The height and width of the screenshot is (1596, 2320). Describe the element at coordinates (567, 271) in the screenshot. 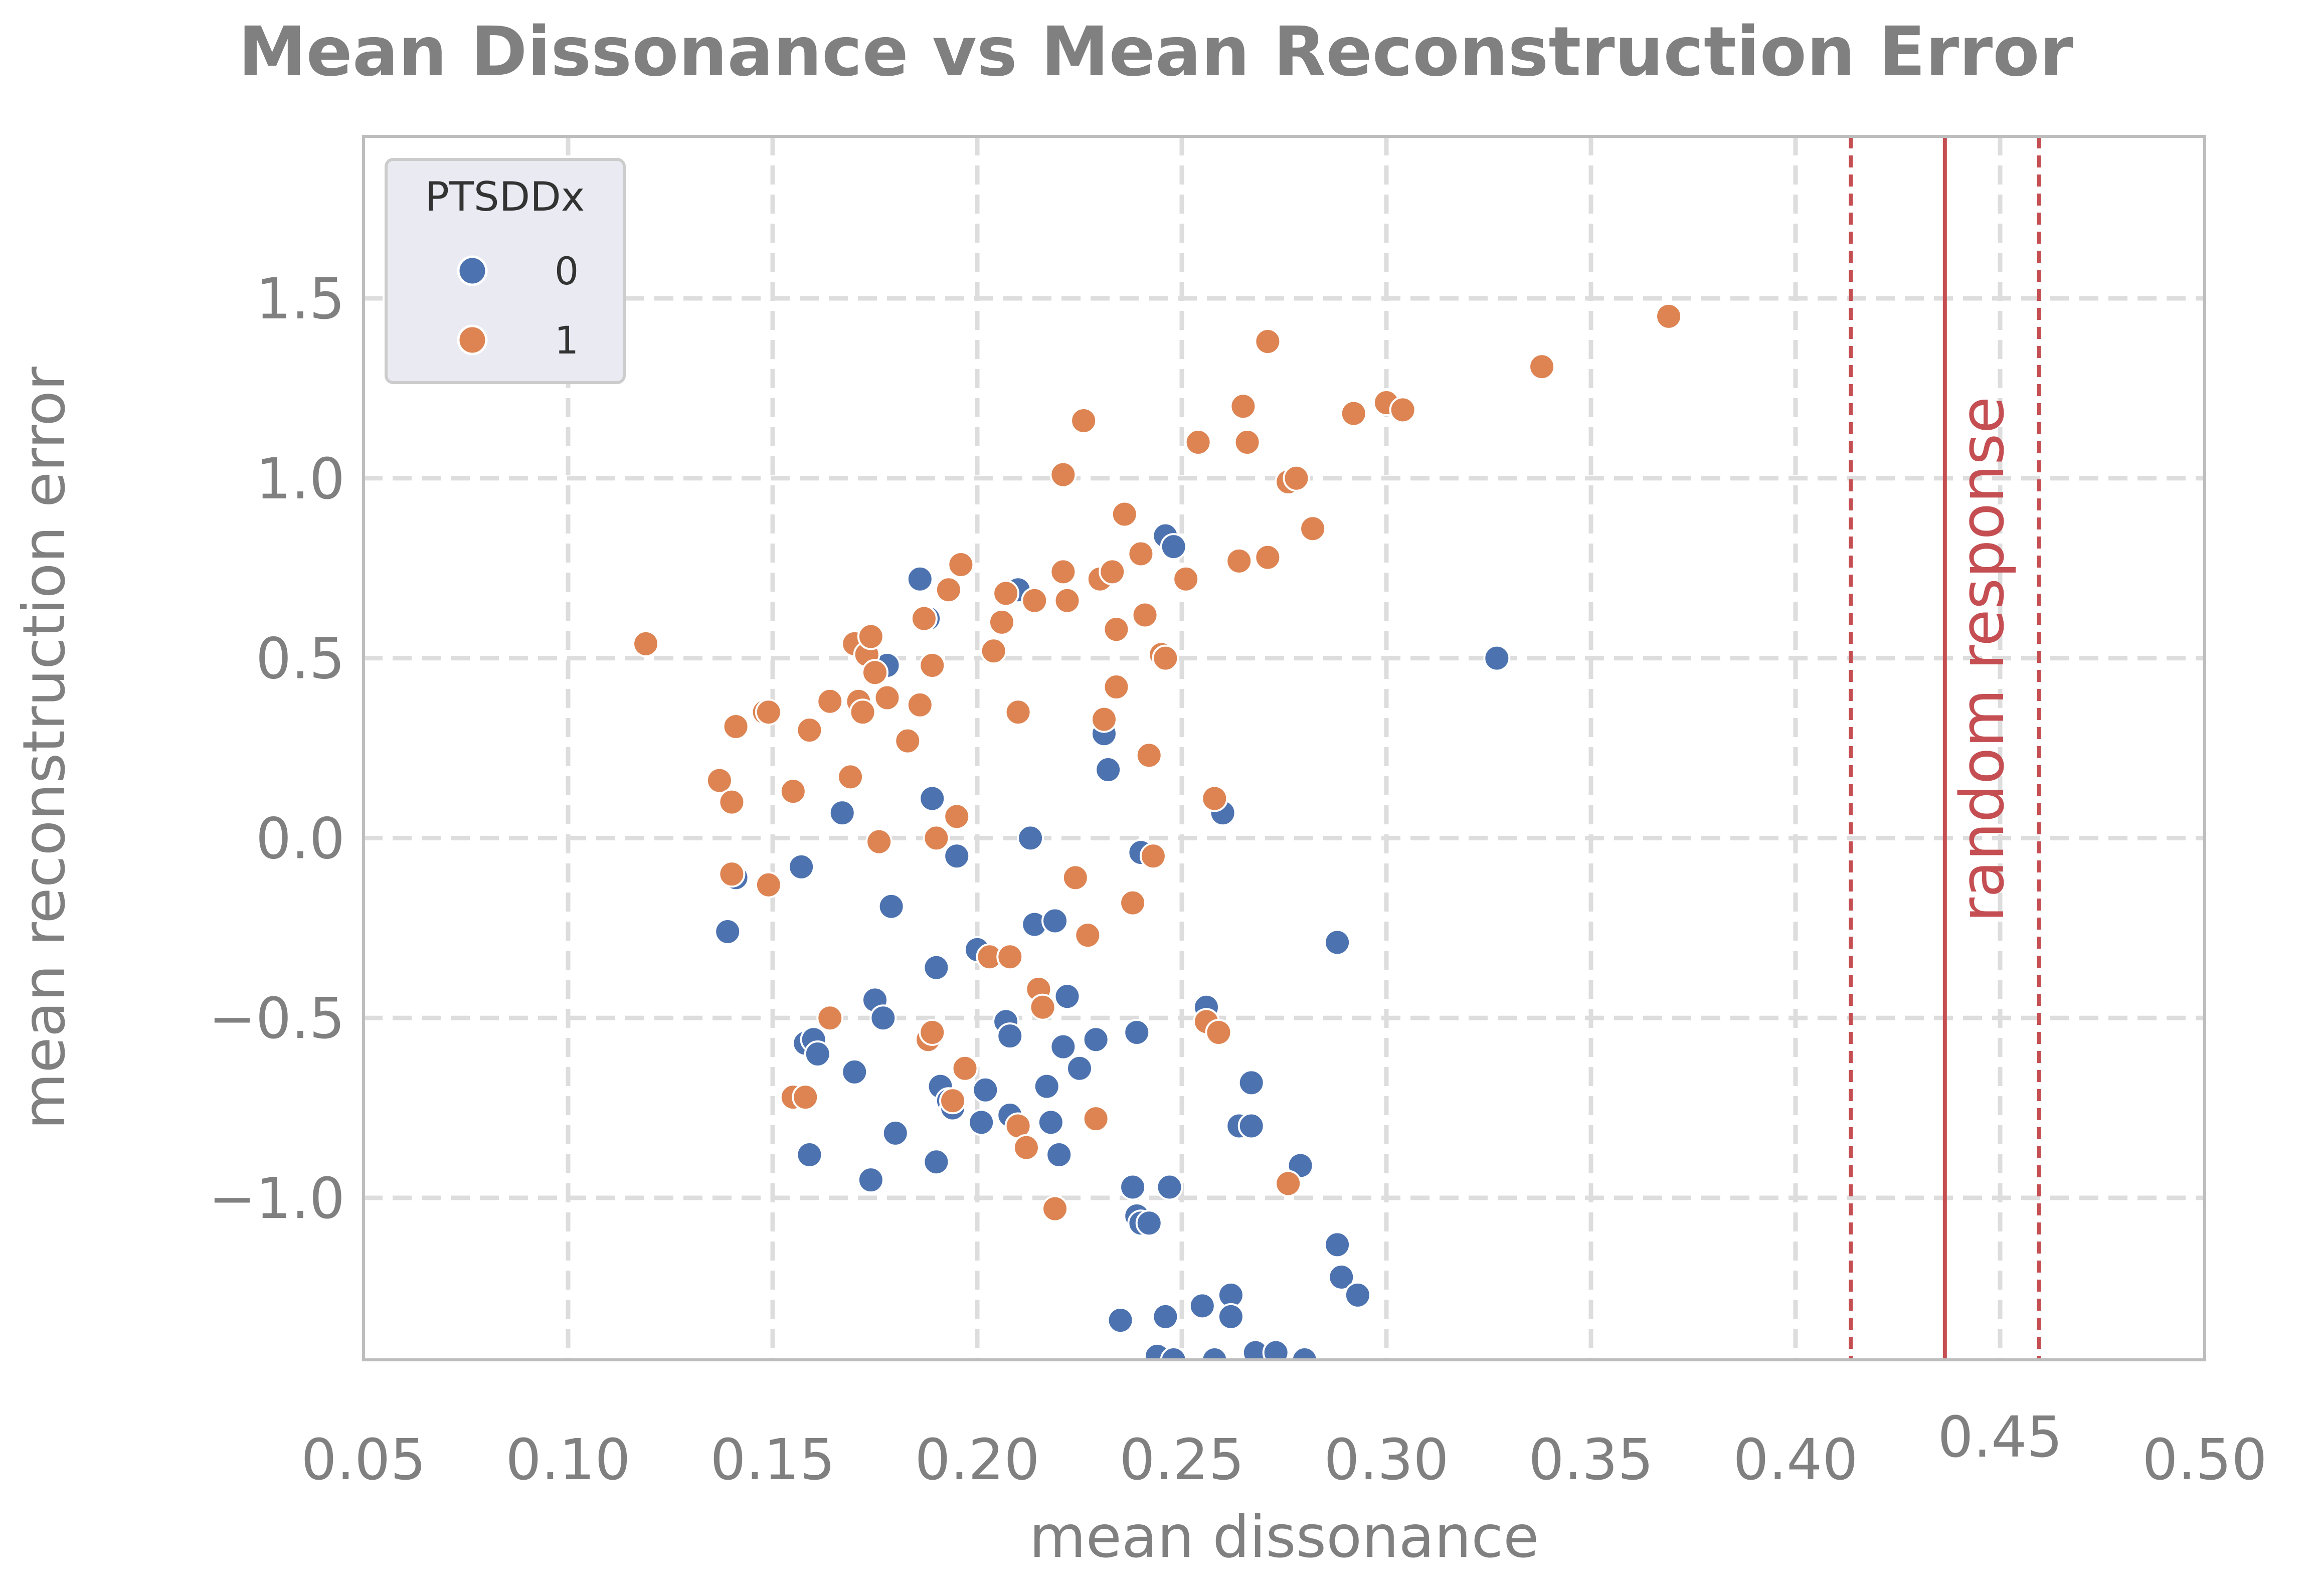

I see `legend-label-0: 0` at that location.